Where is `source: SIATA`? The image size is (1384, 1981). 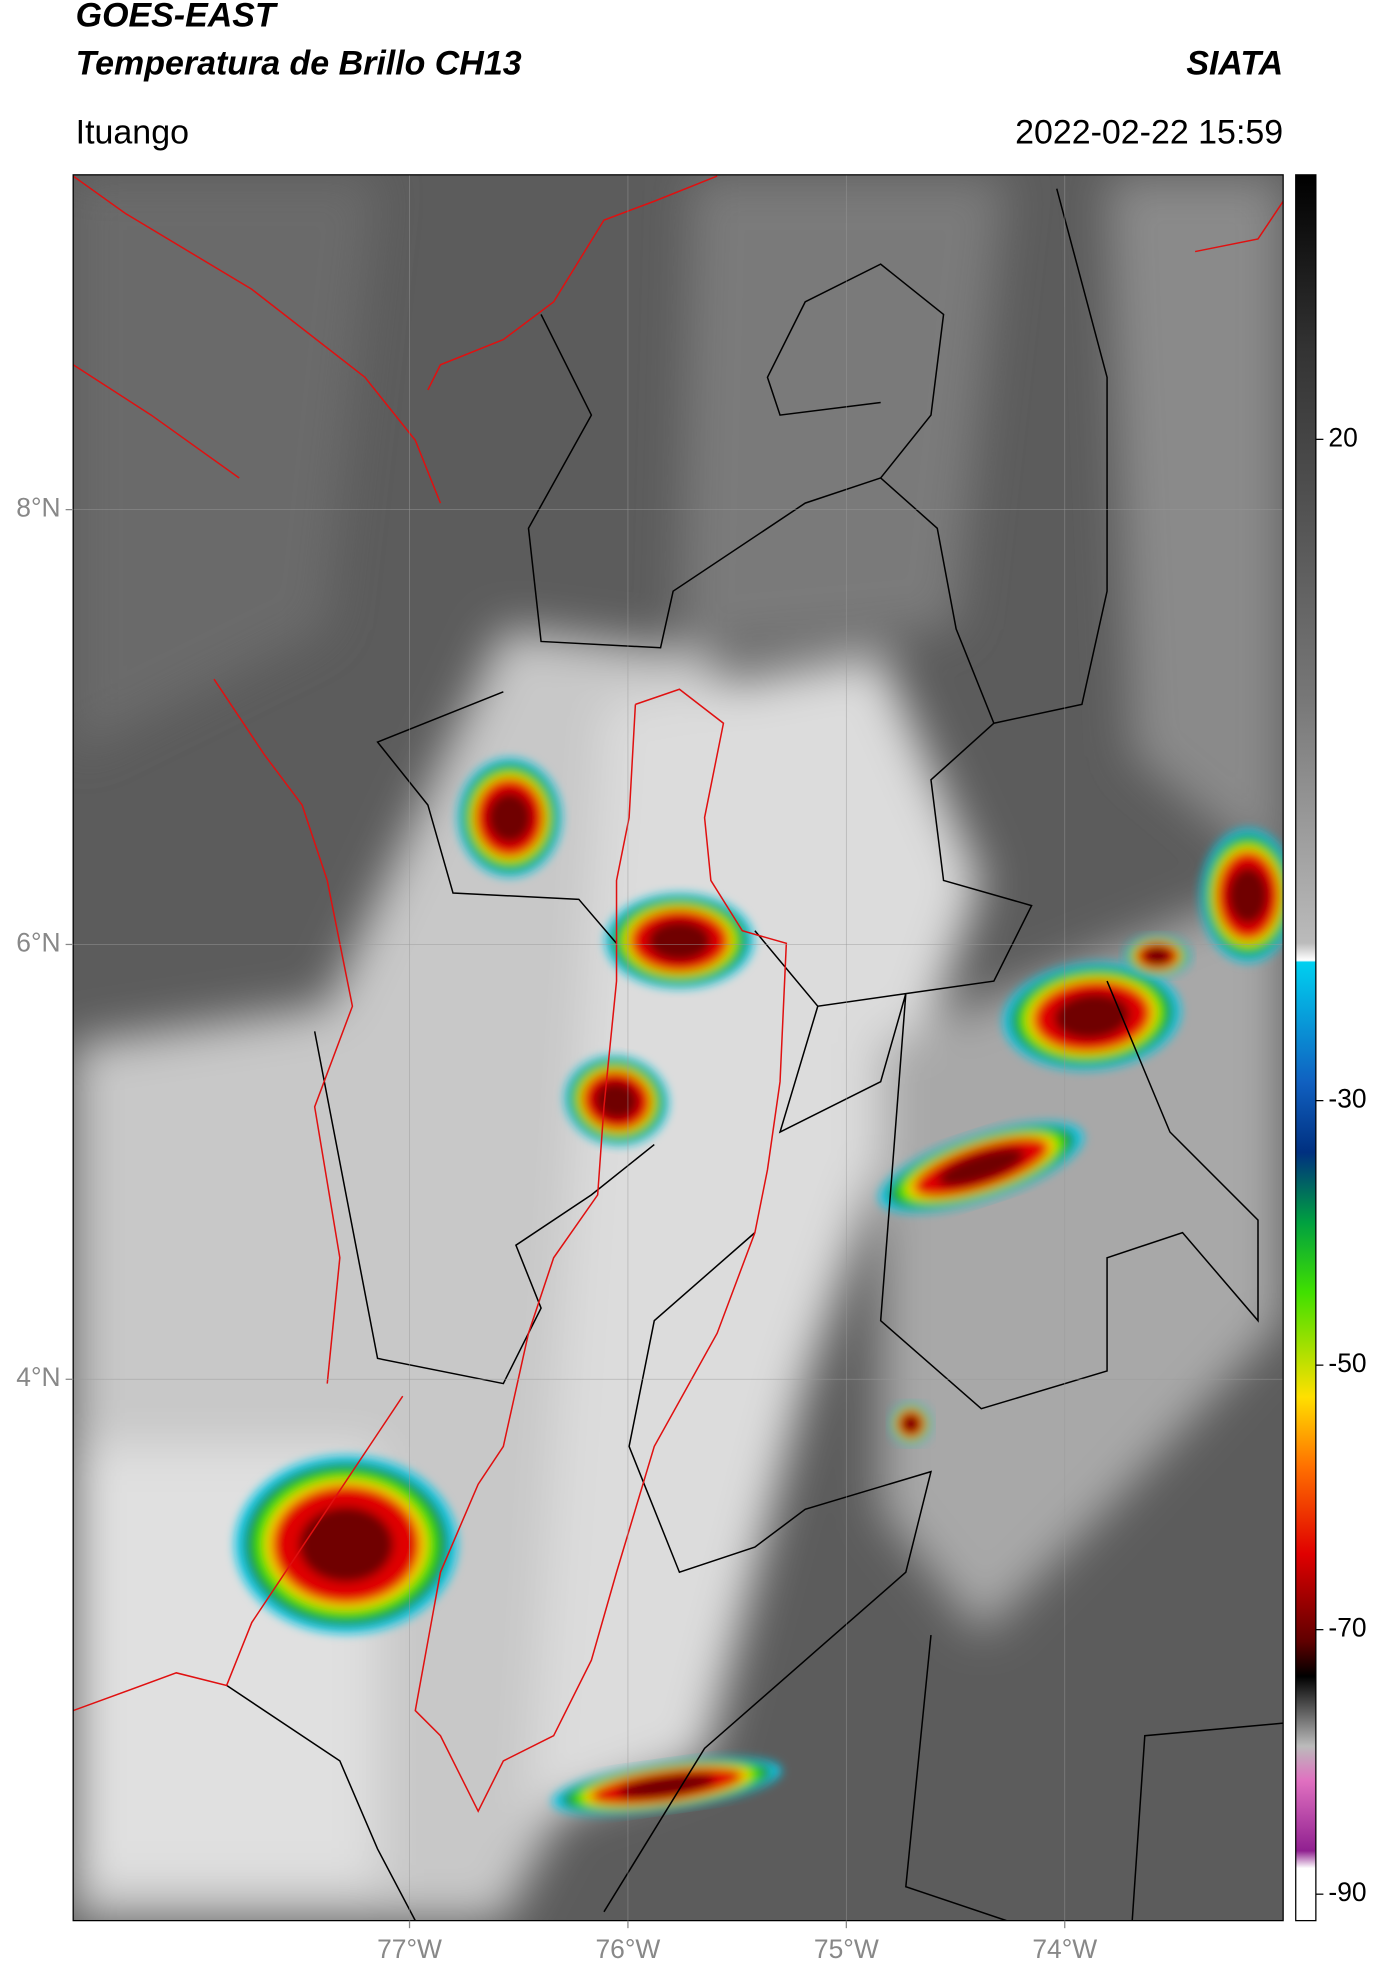
source: SIATA is located at coordinates (1234, 63).